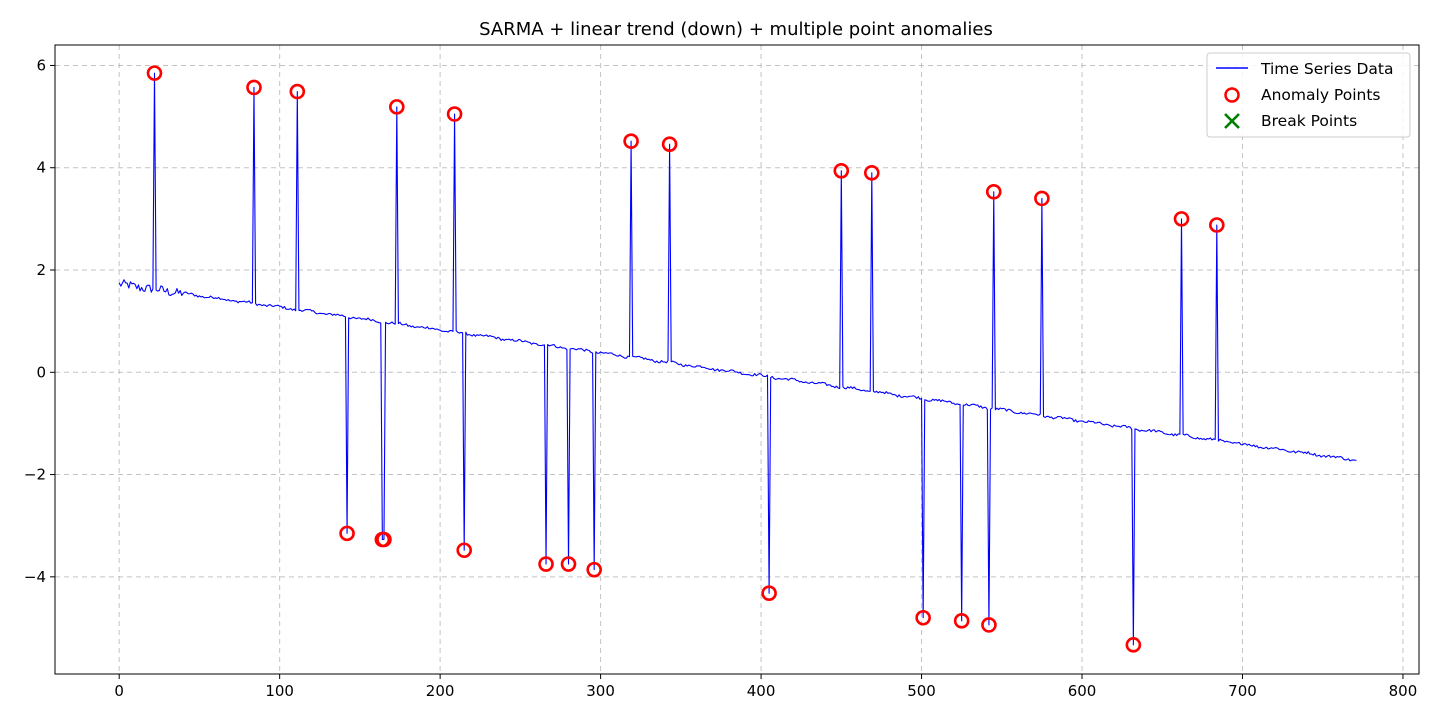 The height and width of the screenshot is (720, 1440). I want to click on legend-label-breaks: Break Points, so click(1309, 121).